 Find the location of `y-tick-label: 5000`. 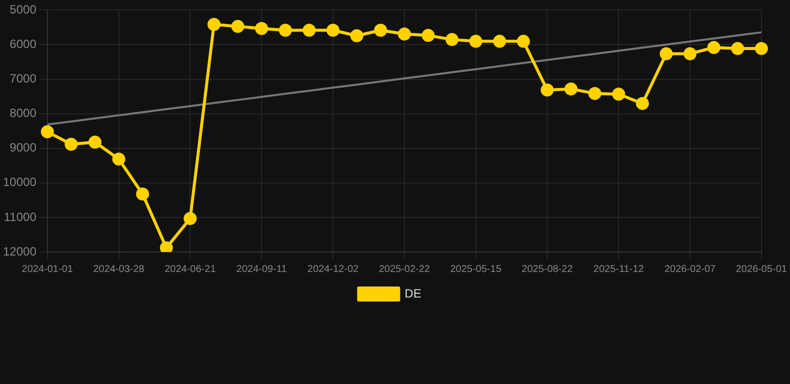

y-tick-label: 5000 is located at coordinates (23, 9).